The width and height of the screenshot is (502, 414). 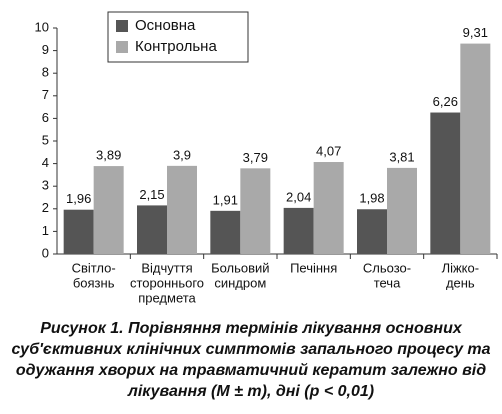 I want to click on y-tick-label: 4, so click(x=45, y=162).